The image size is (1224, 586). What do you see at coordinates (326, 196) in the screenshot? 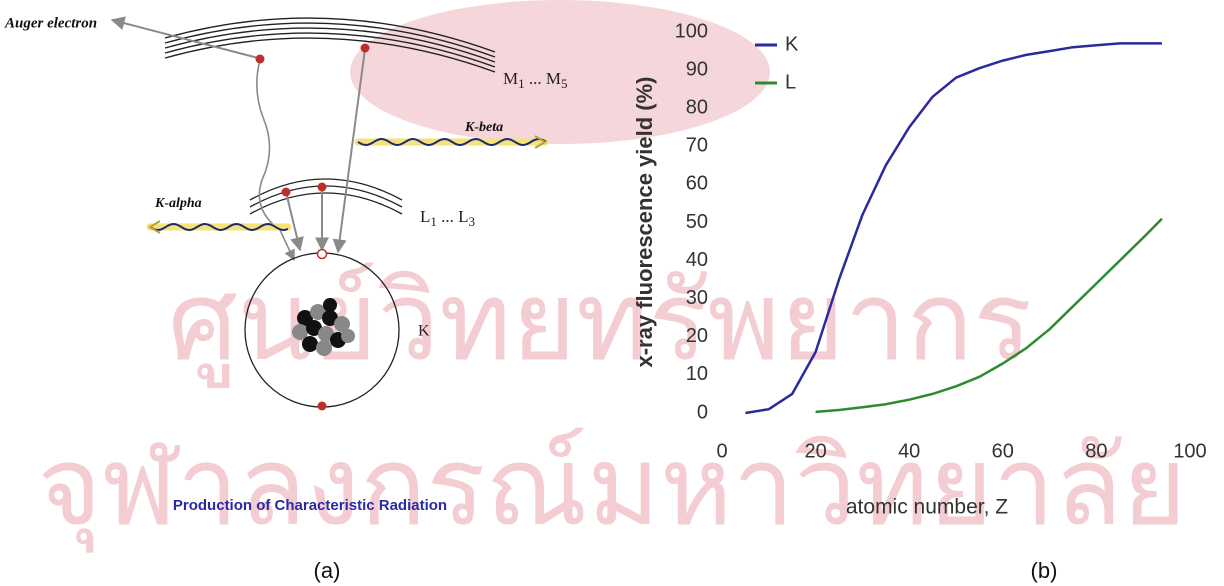
I see `l-shells` at bounding box center [326, 196].